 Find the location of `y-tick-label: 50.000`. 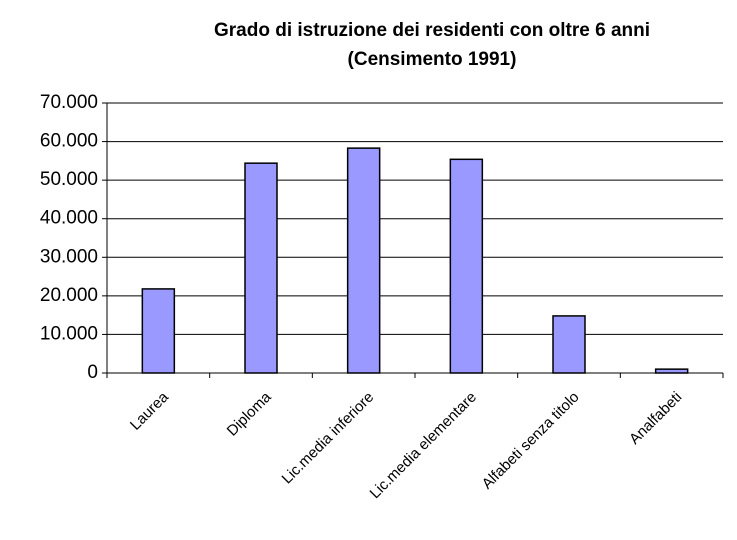

y-tick-label: 50.000 is located at coordinates (69, 179).